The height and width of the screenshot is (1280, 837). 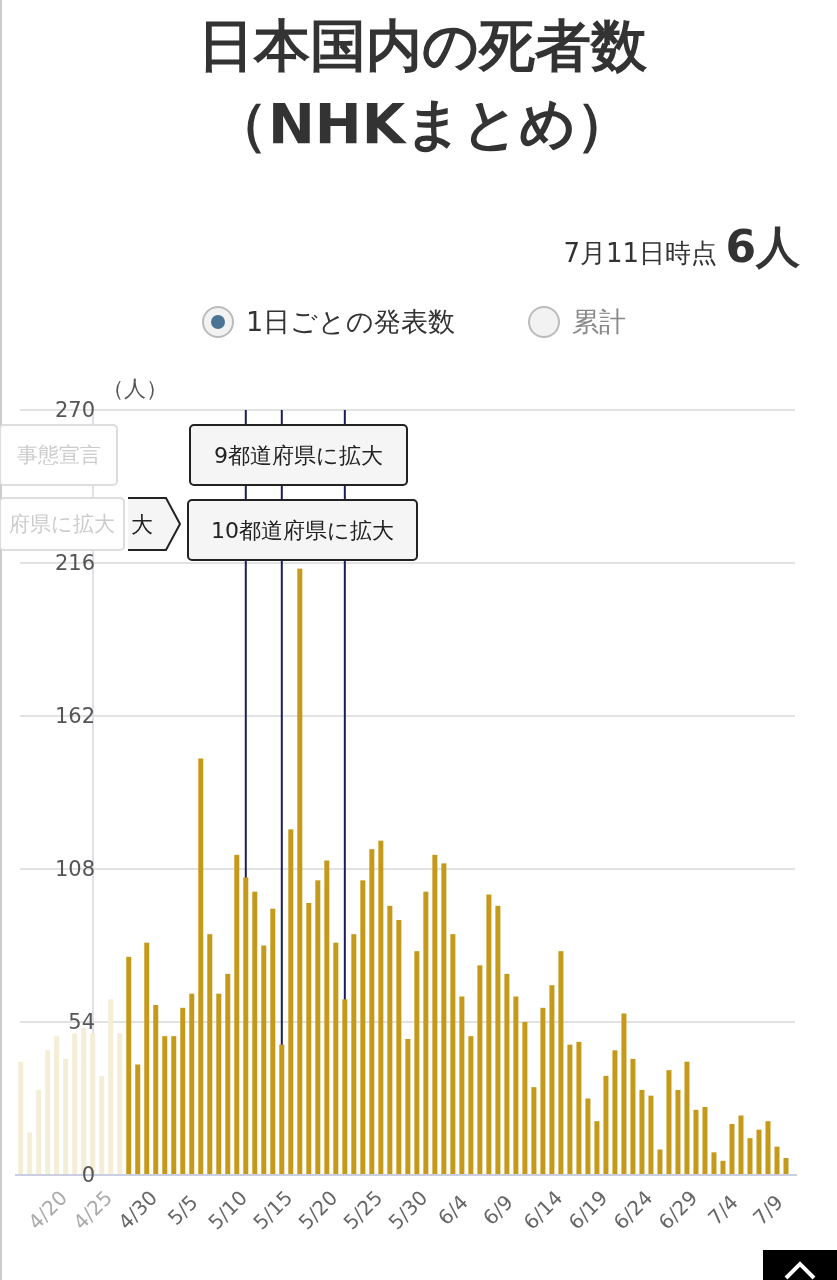 I want to click on y-tick-label: 108, so click(x=74, y=869).